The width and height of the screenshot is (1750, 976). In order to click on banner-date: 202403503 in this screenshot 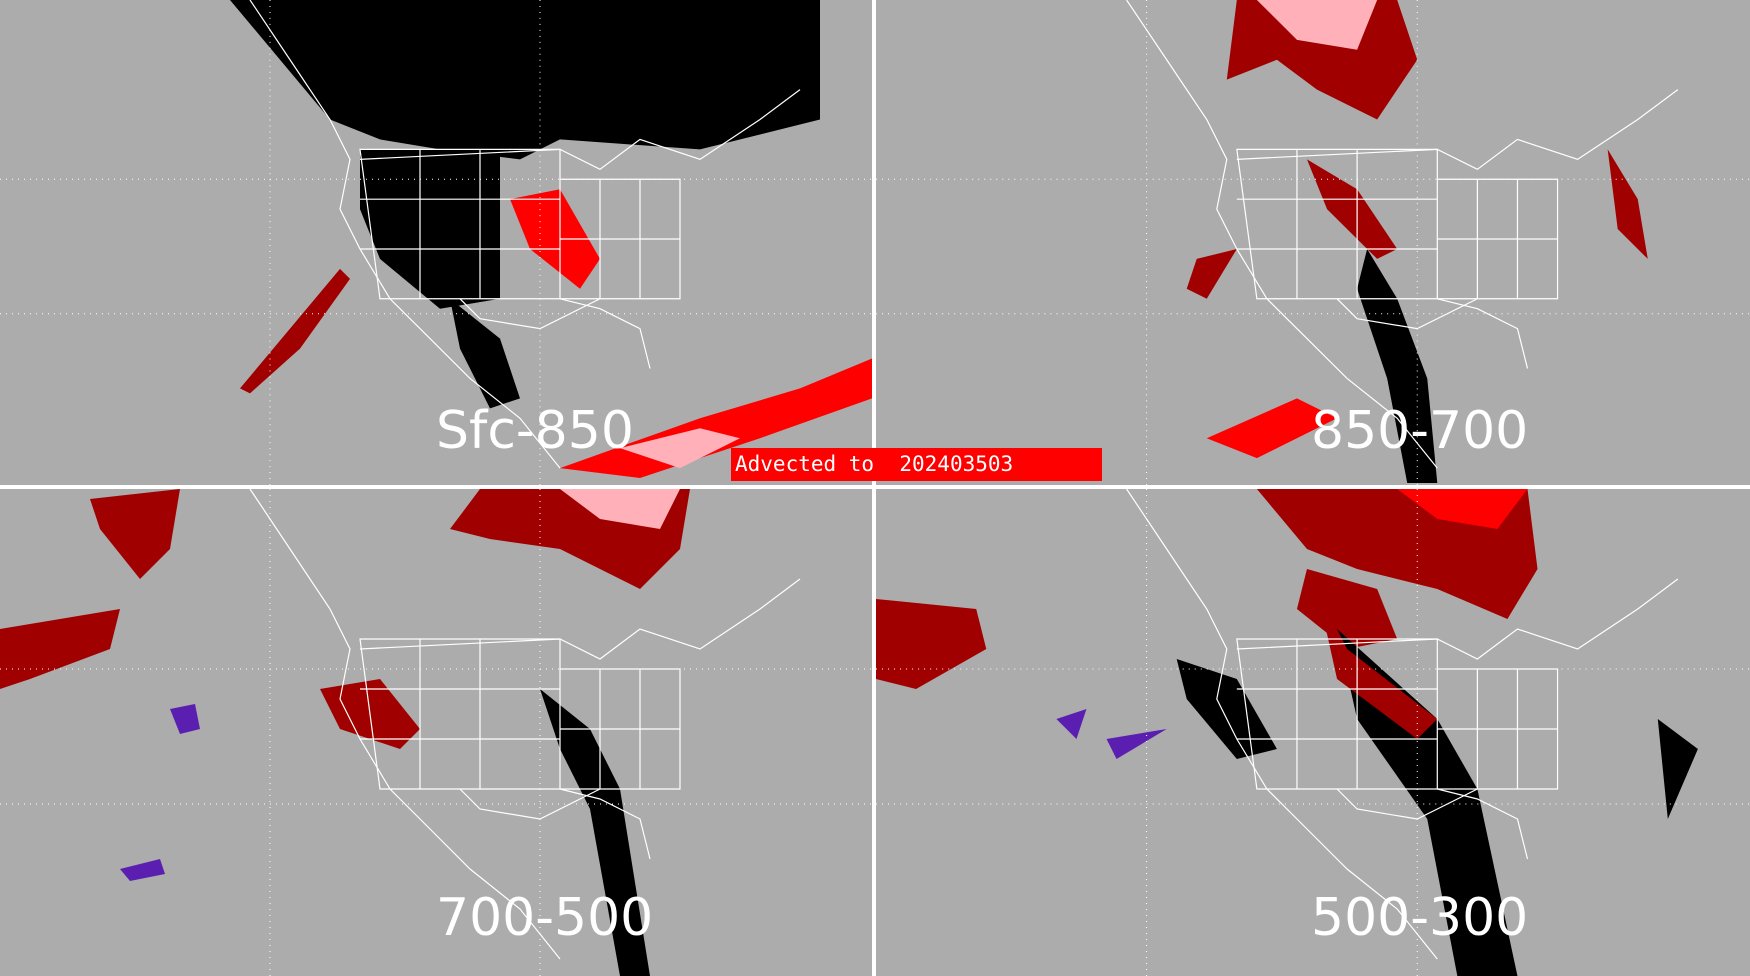, I will do `click(956, 464)`.